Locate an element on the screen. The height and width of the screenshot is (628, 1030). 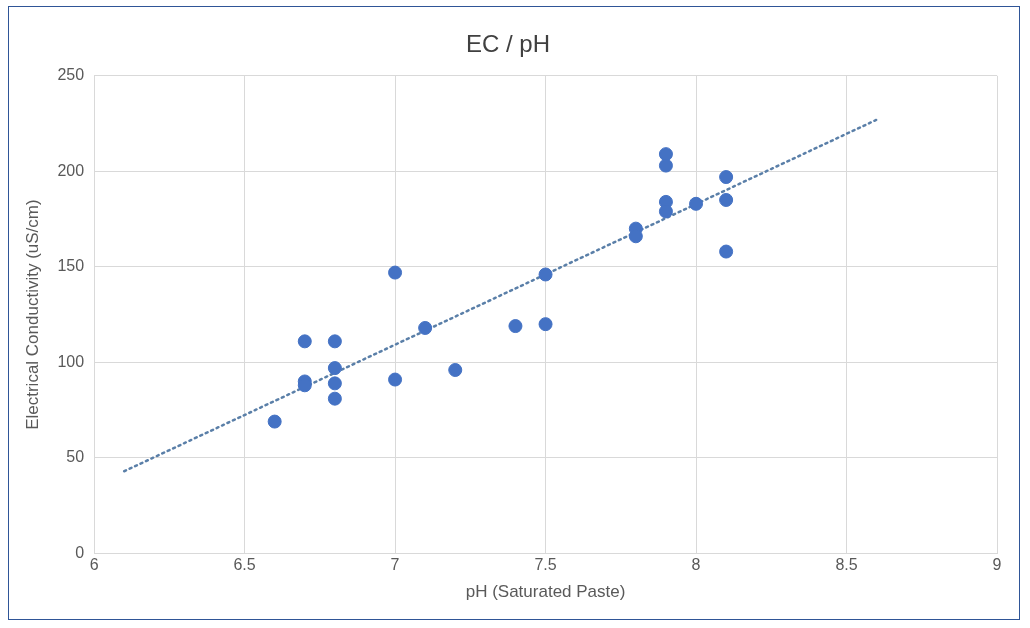
chart-title: EC / pH is located at coordinates (508, 44).